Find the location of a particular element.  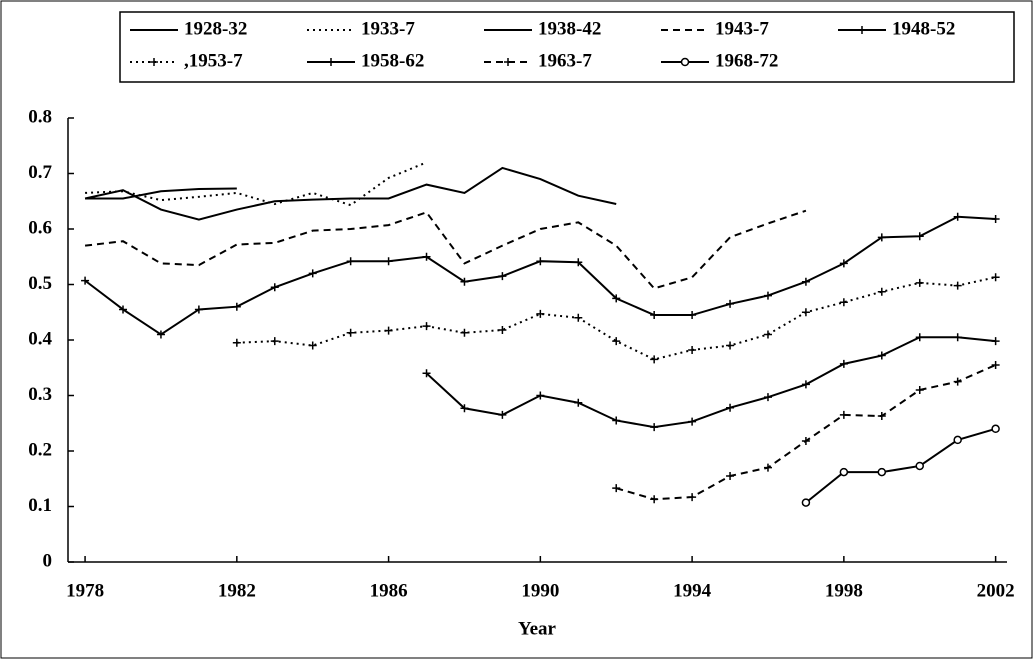

y-tick-label: 0.3 is located at coordinates (40, 394).